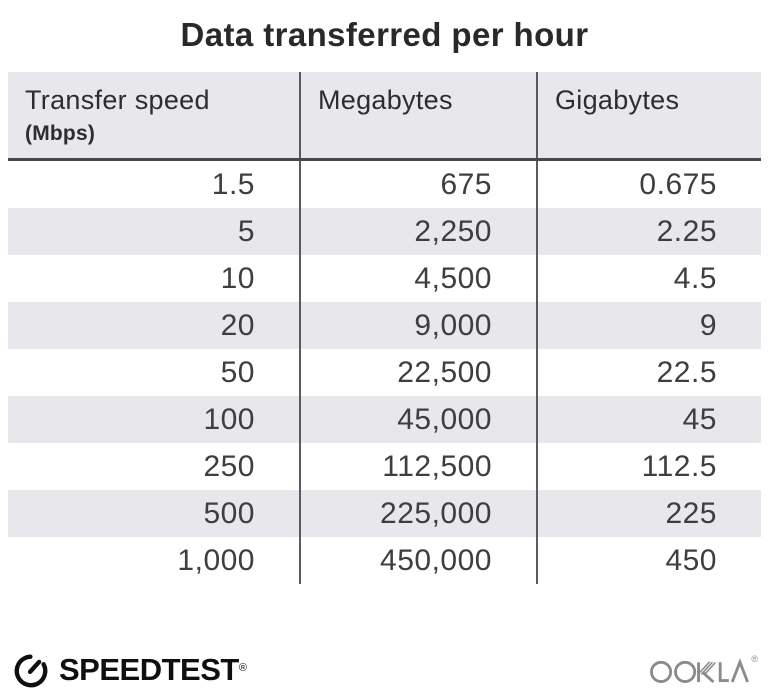  Describe the element at coordinates (154, 278) in the screenshot. I see `cell-transfer-speed: 10` at that location.